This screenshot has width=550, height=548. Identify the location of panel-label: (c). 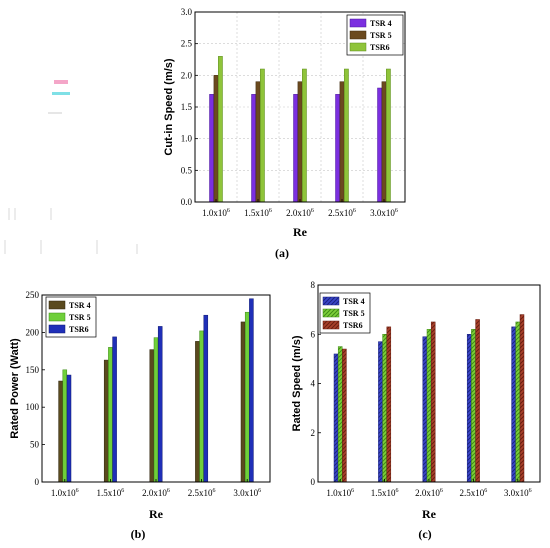
(424, 534).